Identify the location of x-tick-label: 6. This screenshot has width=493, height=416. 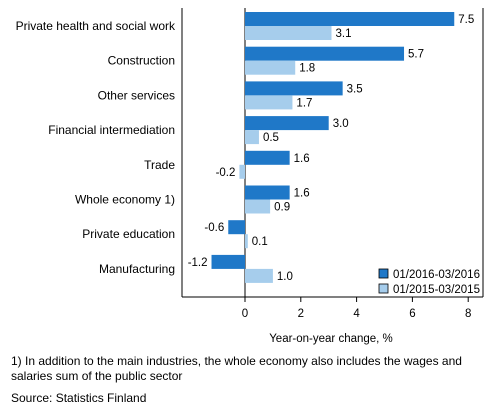
(412, 314).